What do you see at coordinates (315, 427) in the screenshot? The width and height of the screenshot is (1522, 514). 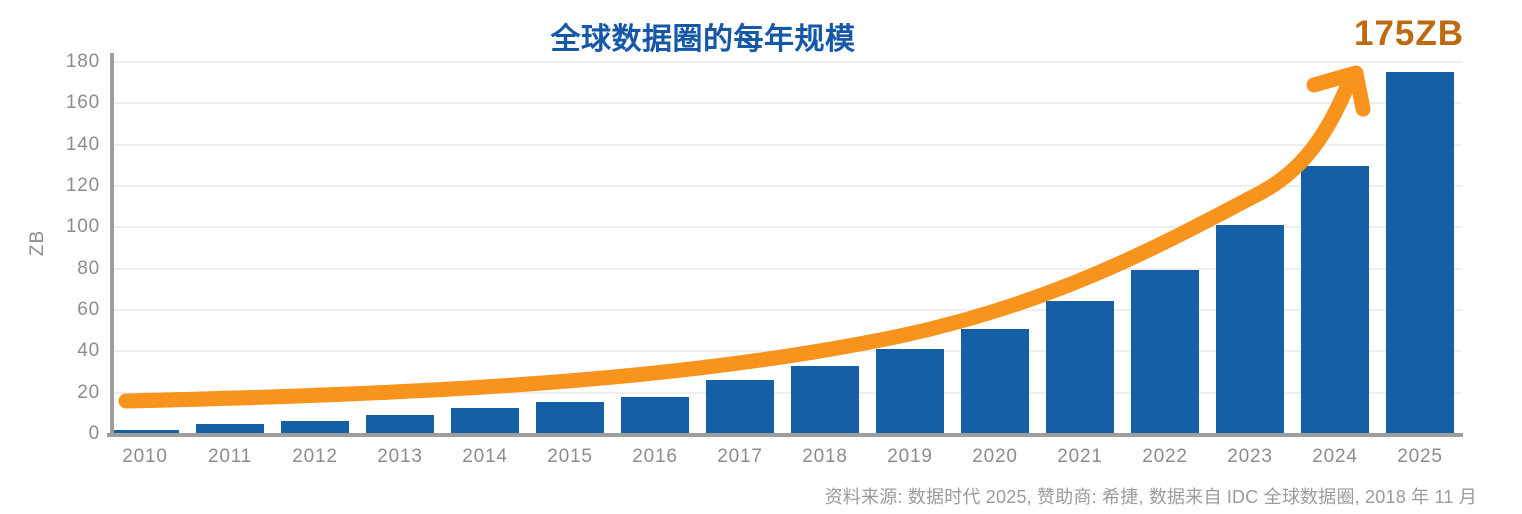 I see `bar-2012` at bounding box center [315, 427].